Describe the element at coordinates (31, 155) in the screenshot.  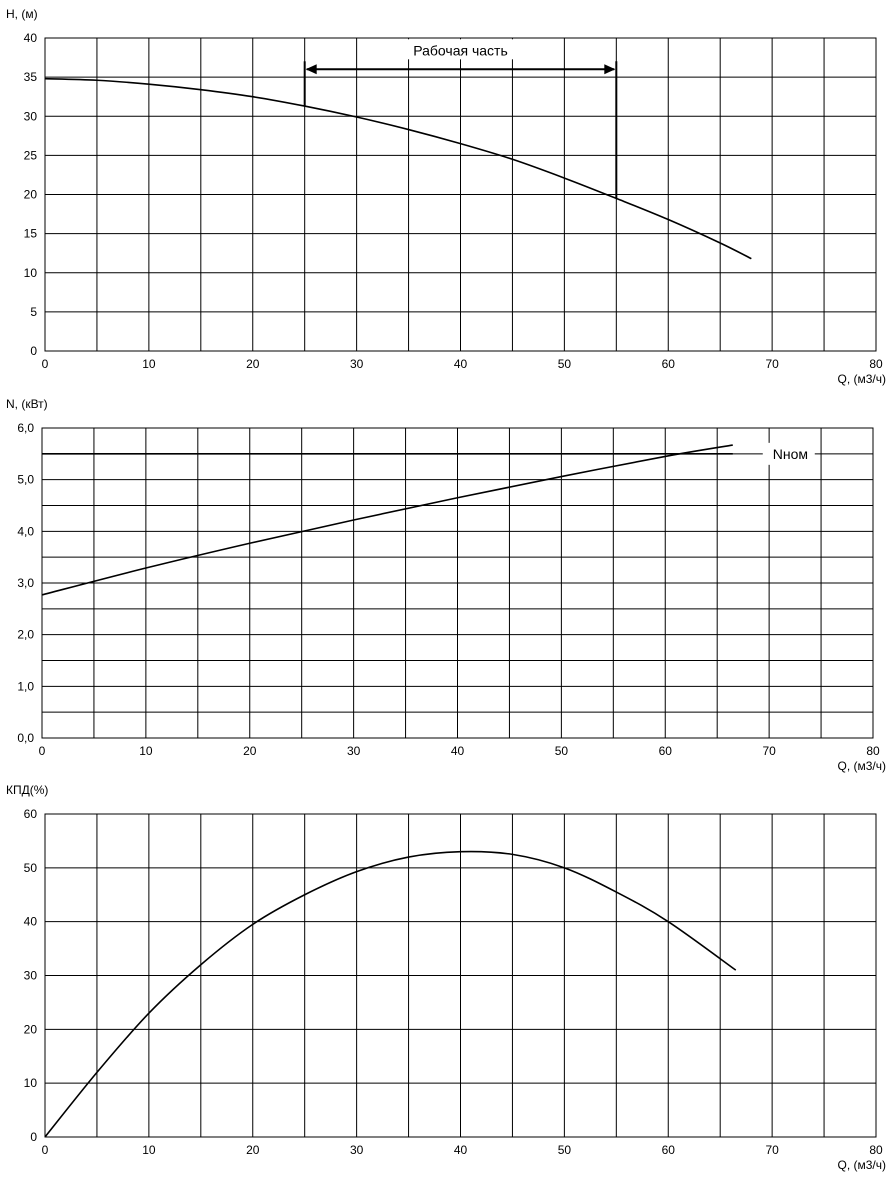
I see `y-tick-label: 25` at that location.